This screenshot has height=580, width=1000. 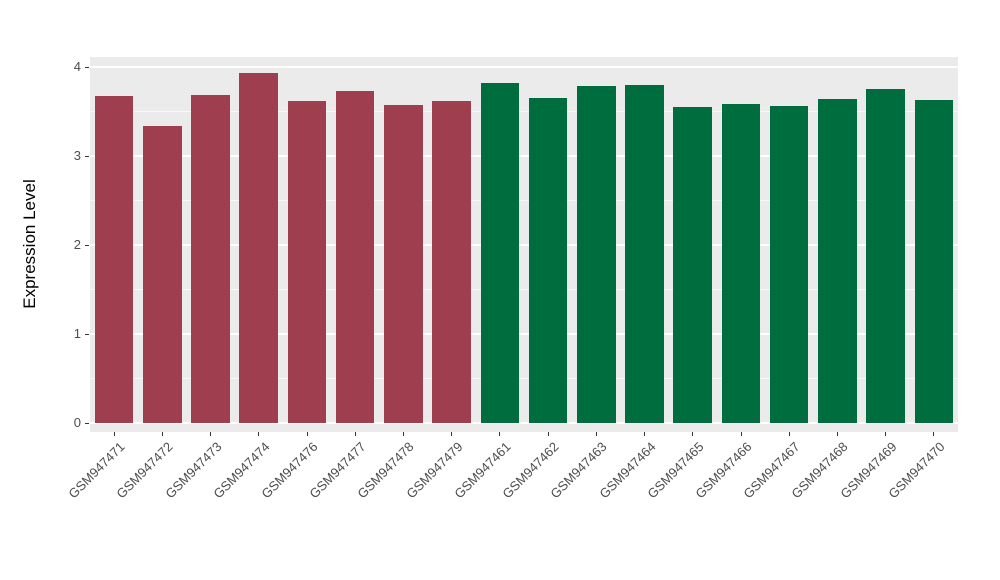 I want to click on y-tick-label: 1, so click(x=77, y=333).